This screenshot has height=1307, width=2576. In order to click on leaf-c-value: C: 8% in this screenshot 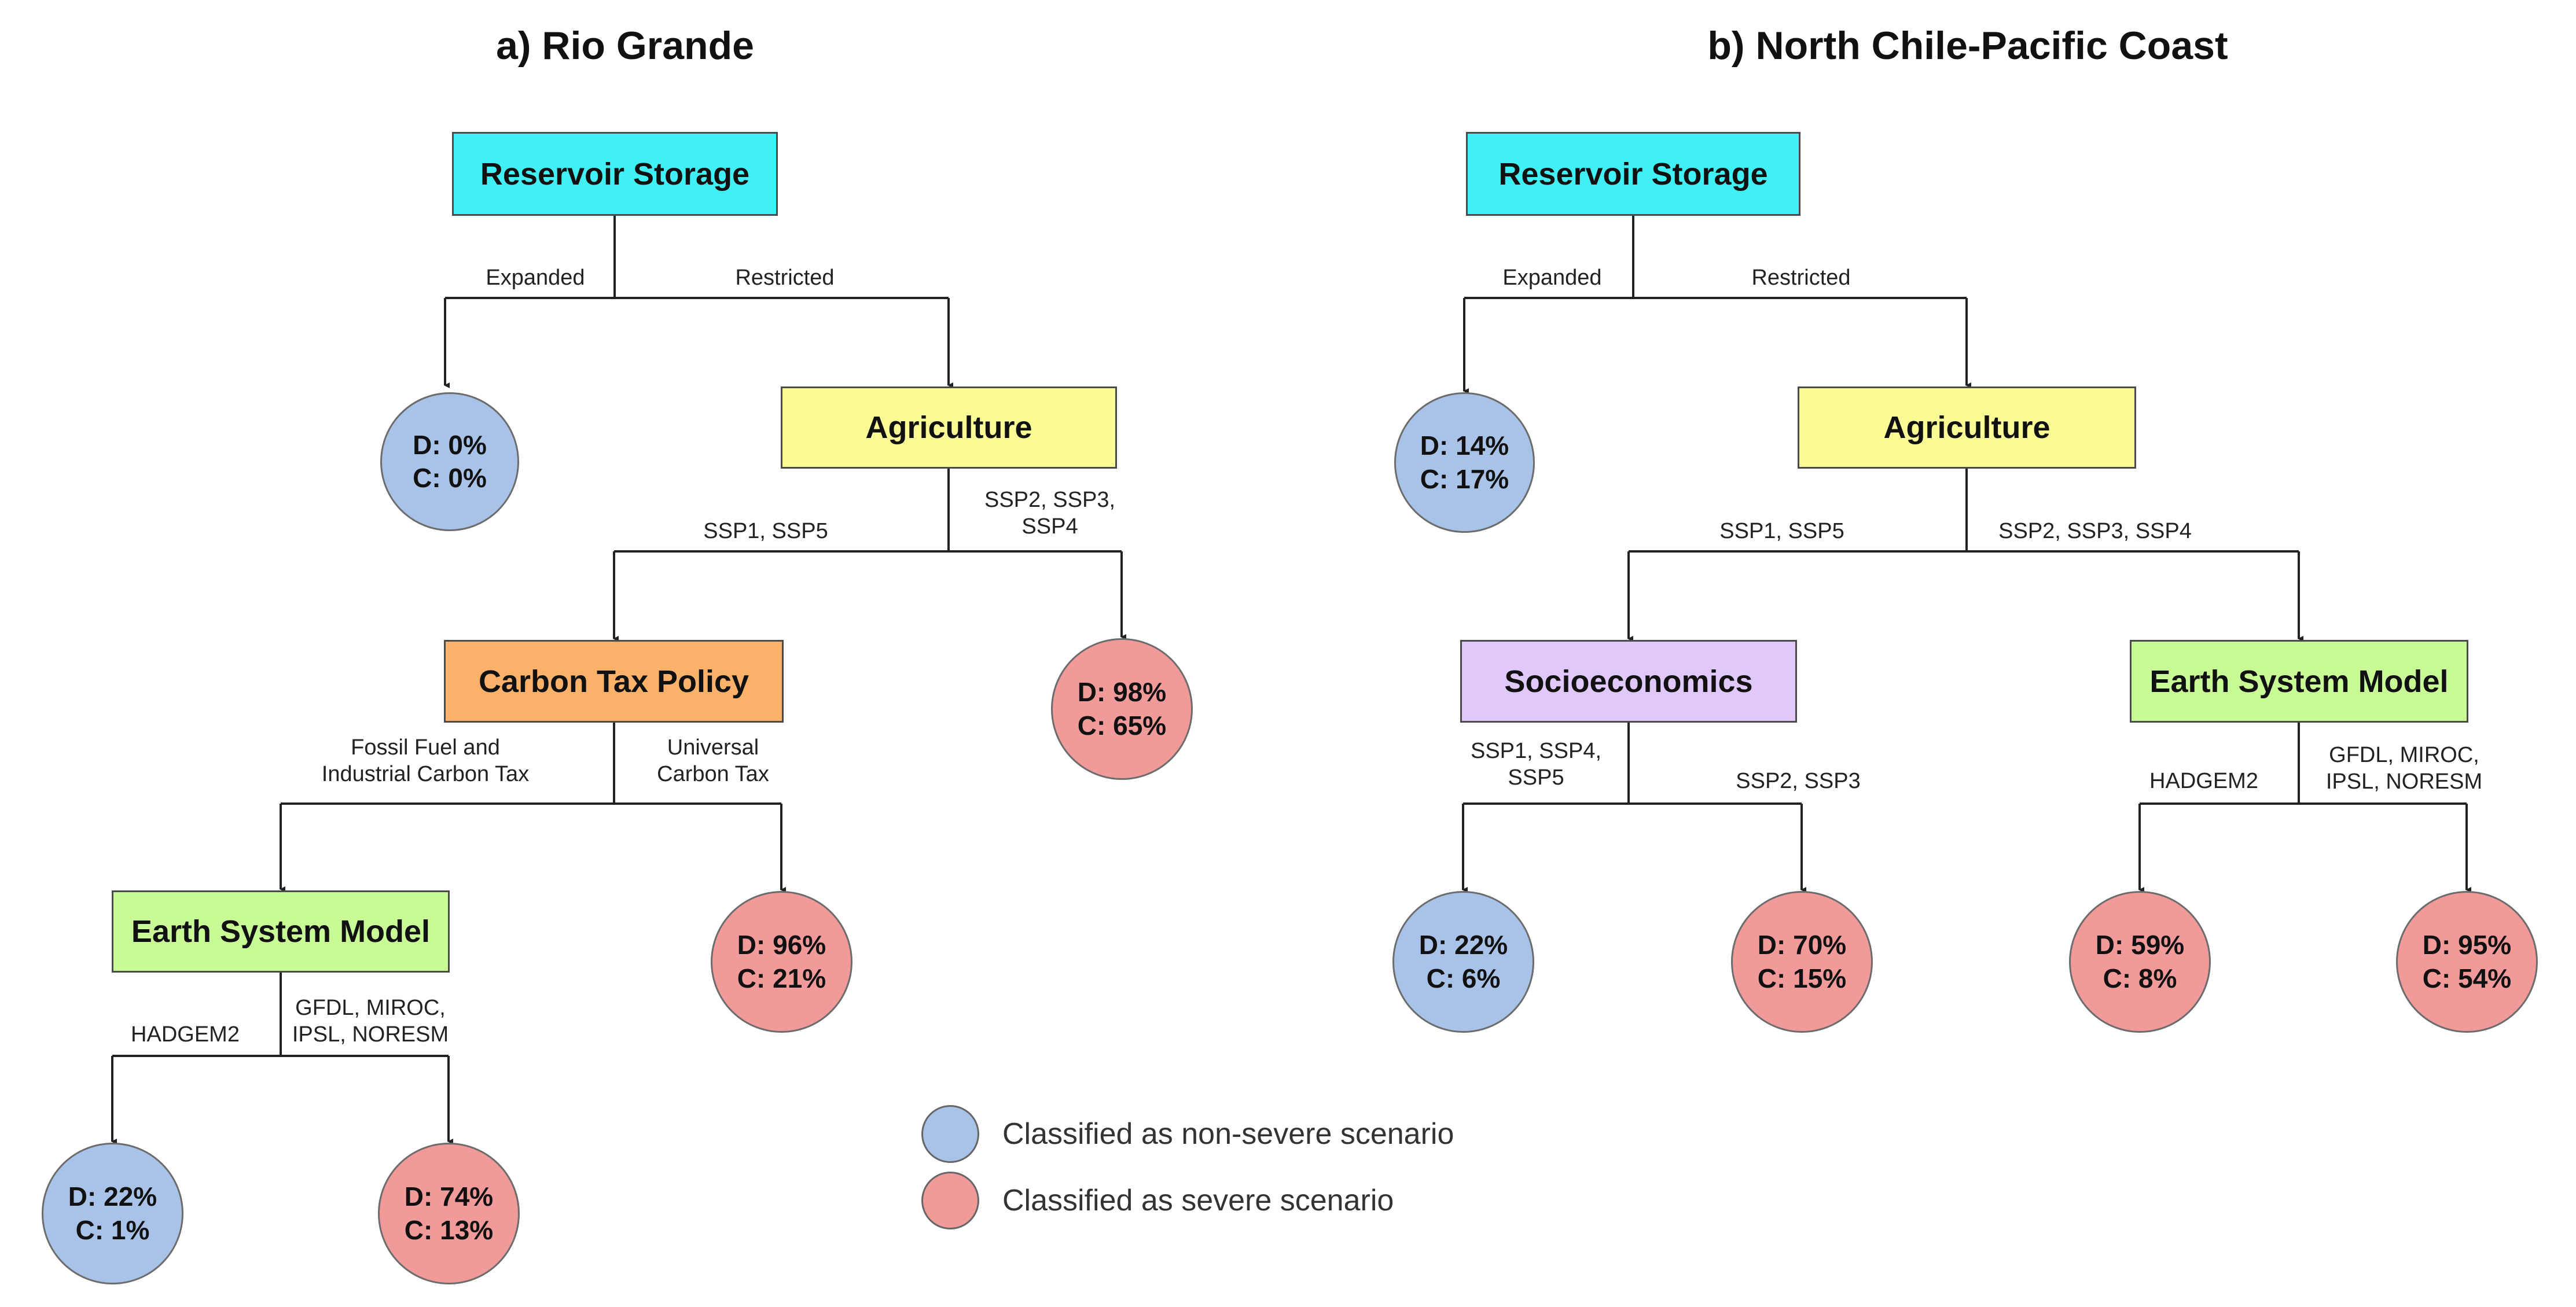, I will do `click(2140, 978)`.